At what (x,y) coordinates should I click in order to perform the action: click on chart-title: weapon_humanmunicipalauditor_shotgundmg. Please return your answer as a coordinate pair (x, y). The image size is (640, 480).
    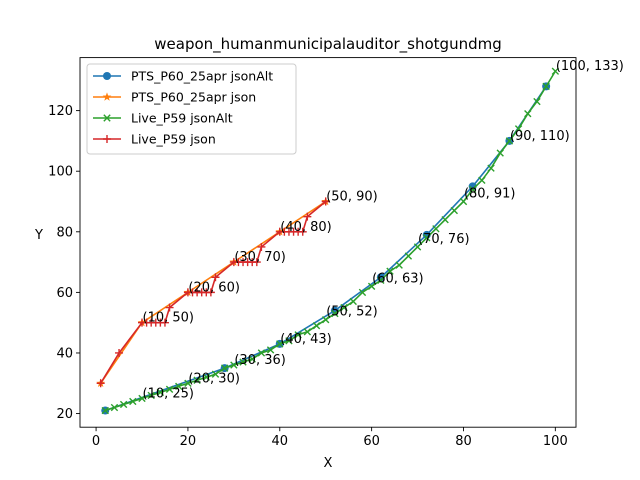
    Looking at the image, I should click on (328, 44).